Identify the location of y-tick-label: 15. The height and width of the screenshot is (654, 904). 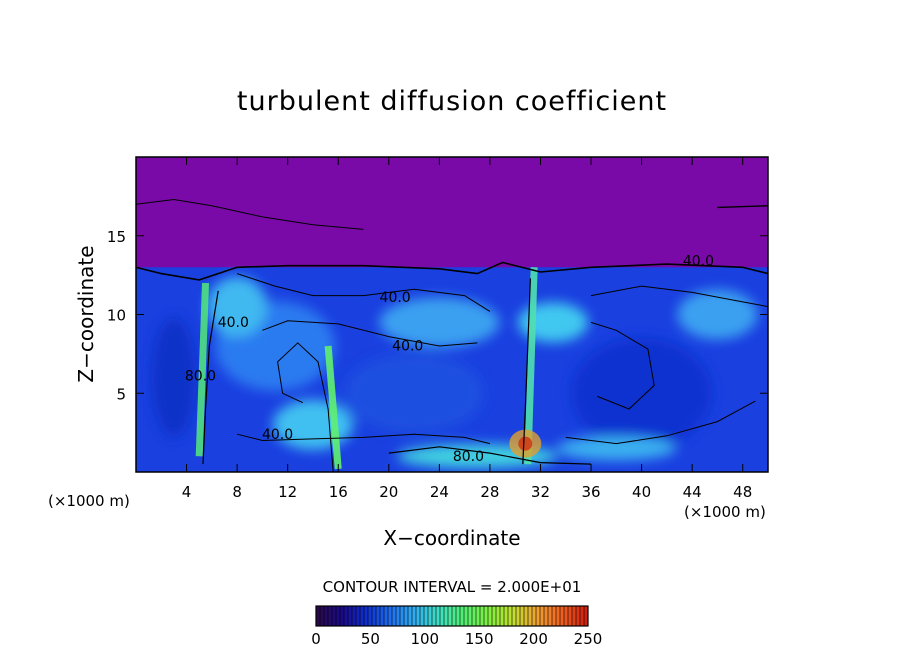
(116, 237).